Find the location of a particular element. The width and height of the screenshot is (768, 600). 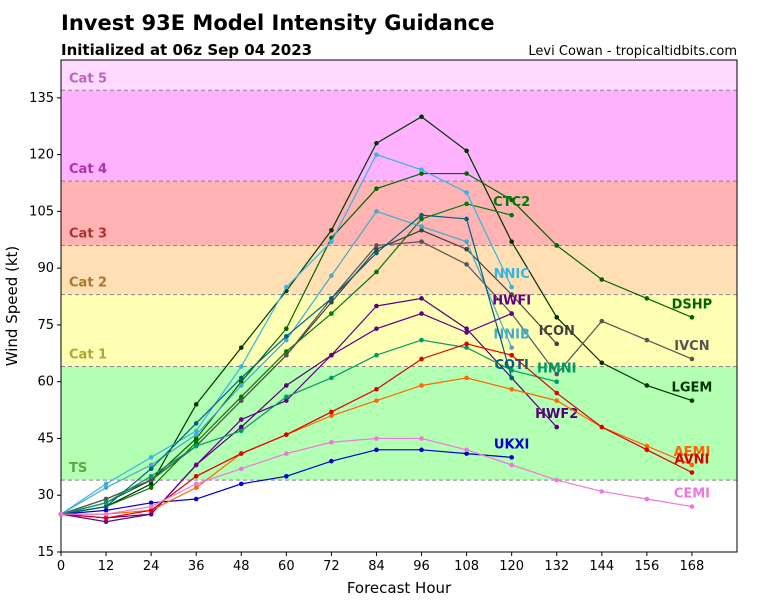

x-tick-label: 144 is located at coordinates (601, 566).